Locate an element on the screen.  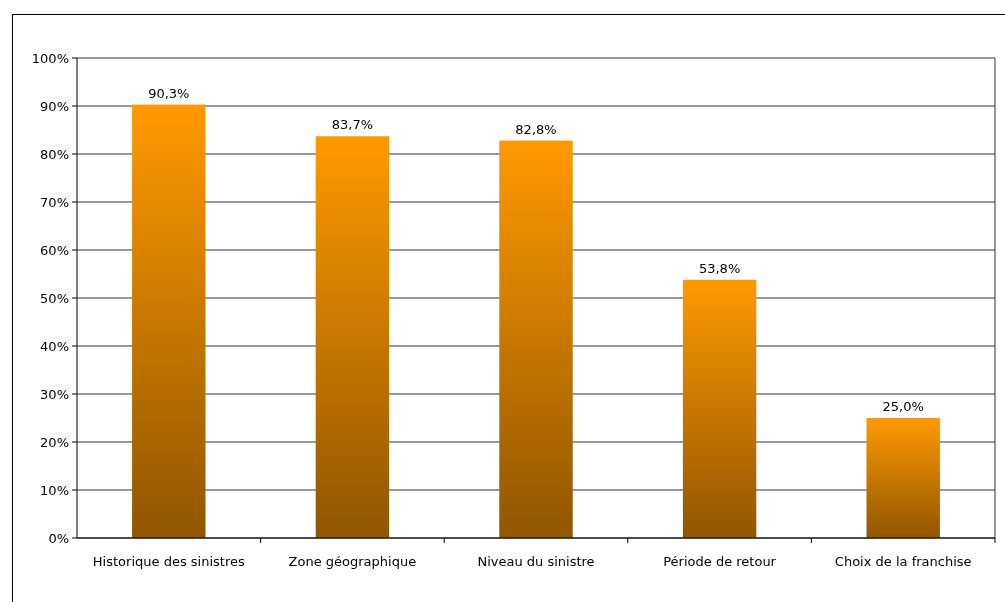
y-tick-label: 30% is located at coordinates (54, 394).